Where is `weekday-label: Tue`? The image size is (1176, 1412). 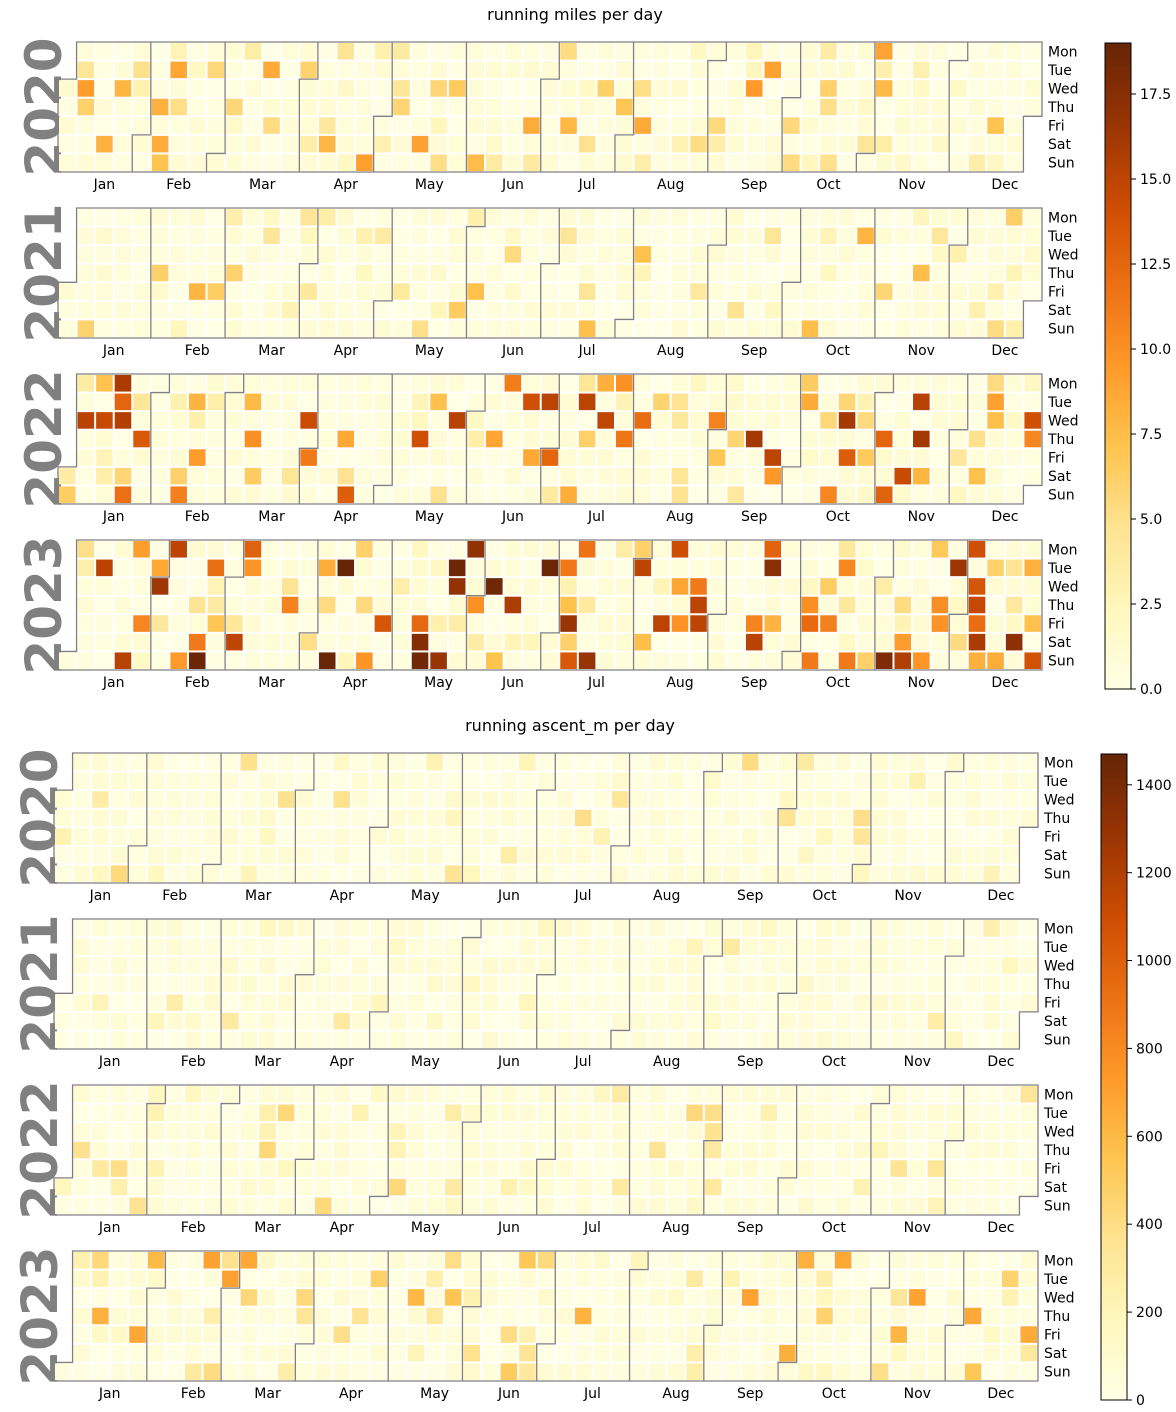 weekday-label: Tue is located at coordinates (1059, 71).